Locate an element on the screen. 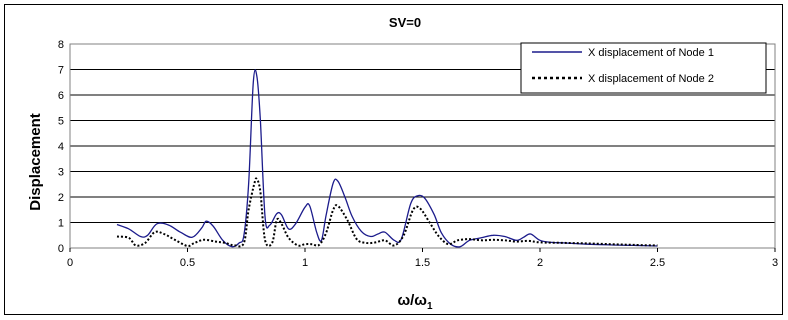 The image size is (788, 320). y-tick-label: 4 is located at coordinates (61, 147).